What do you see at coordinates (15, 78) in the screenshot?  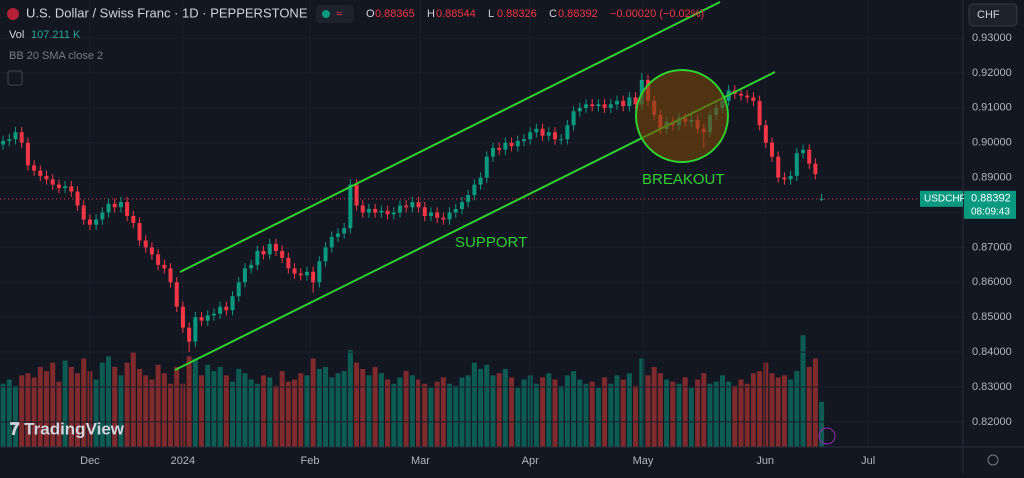 I see `collapse-button` at bounding box center [15, 78].